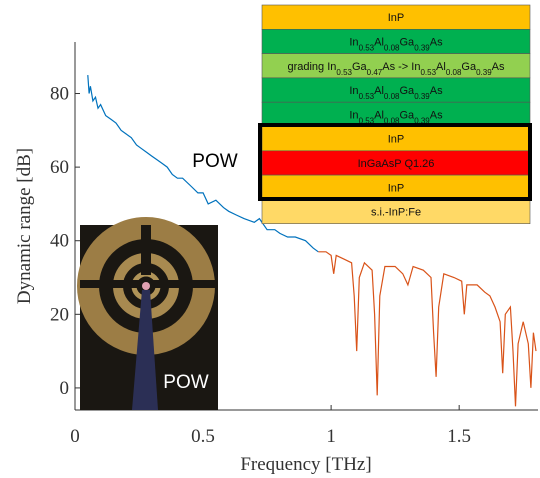 This screenshot has width=540, height=478. Describe the element at coordinates (311, 67) in the screenshot. I see `layer-label-part: grading In` at that location.